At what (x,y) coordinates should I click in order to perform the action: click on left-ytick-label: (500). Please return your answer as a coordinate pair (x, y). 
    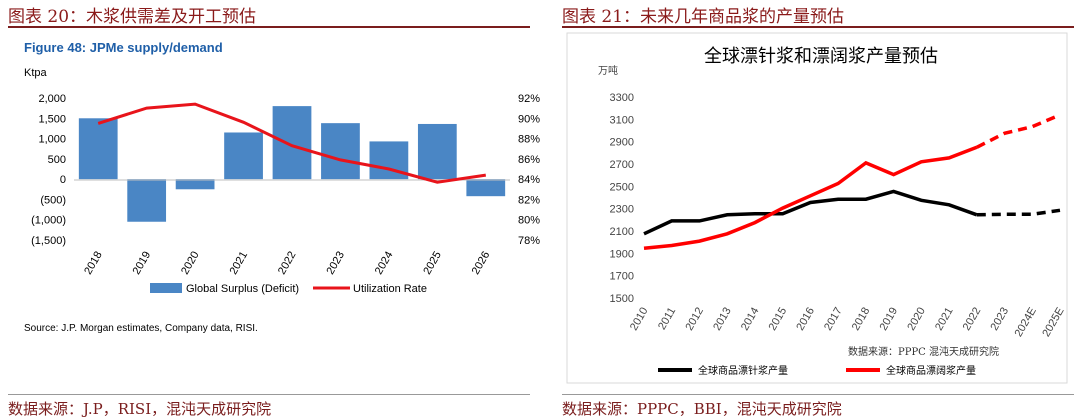
    Looking at the image, I should click on (53, 200).